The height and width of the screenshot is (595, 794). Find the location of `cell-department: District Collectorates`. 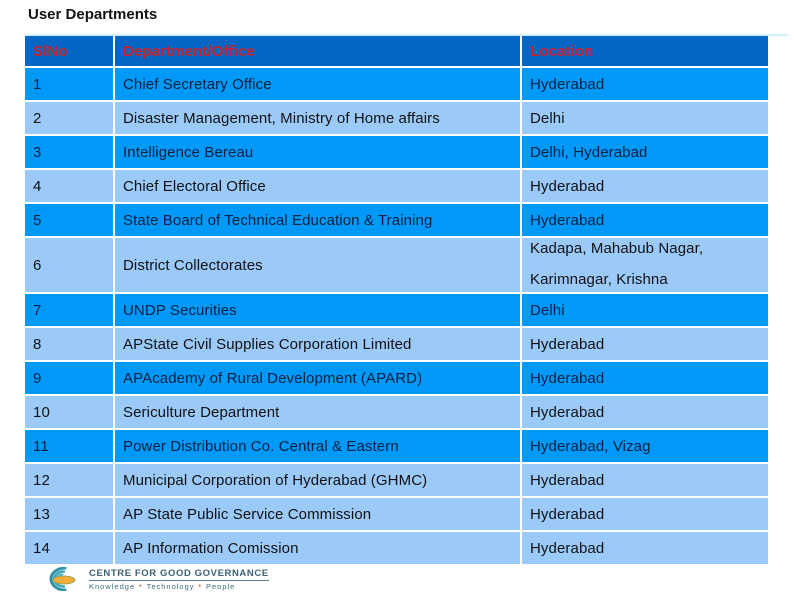

cell-department: District Collectorates is located at coordinates (317, 265).